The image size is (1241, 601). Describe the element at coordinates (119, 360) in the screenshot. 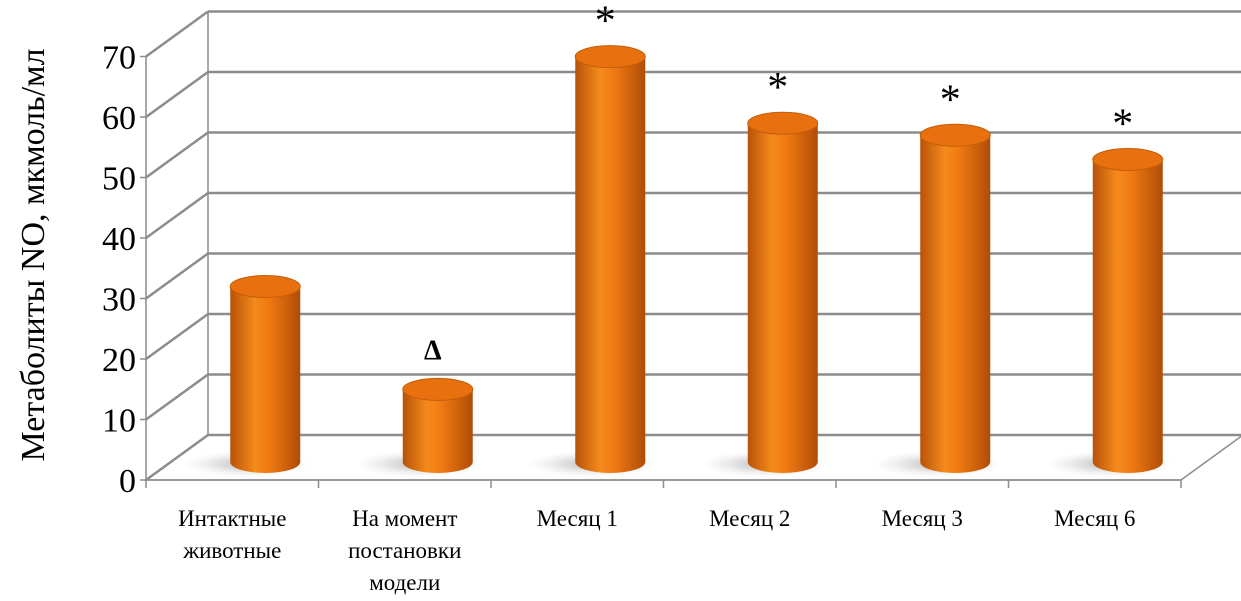

I see `y-tick-label: 20` at that location.